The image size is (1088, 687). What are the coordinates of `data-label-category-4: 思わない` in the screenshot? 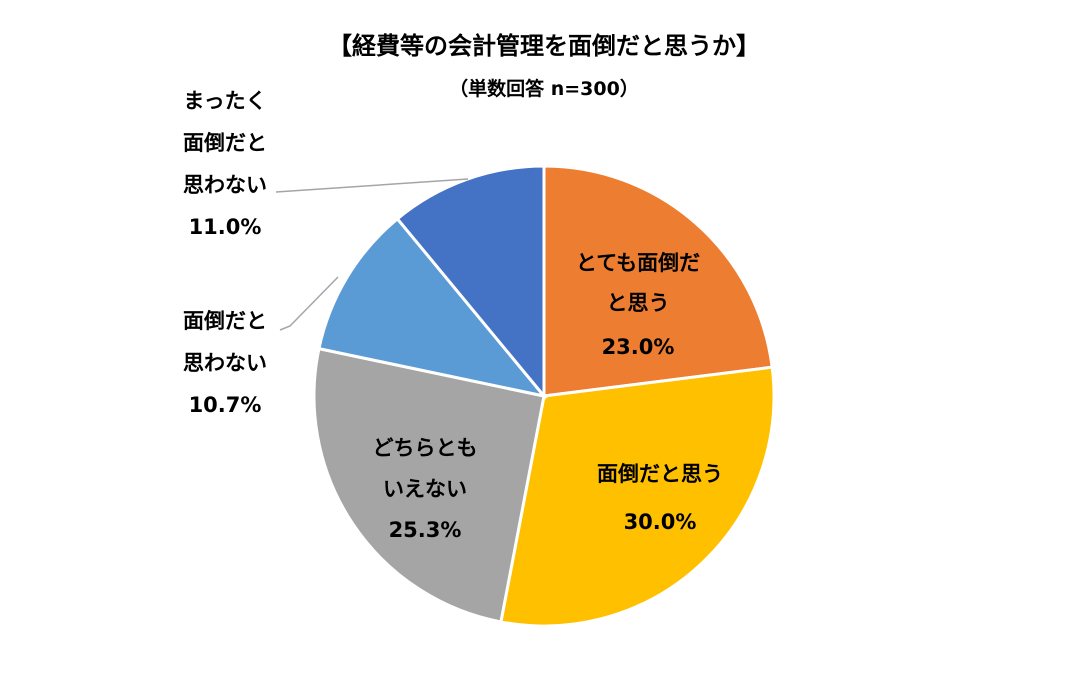 It's located at (225, 363).